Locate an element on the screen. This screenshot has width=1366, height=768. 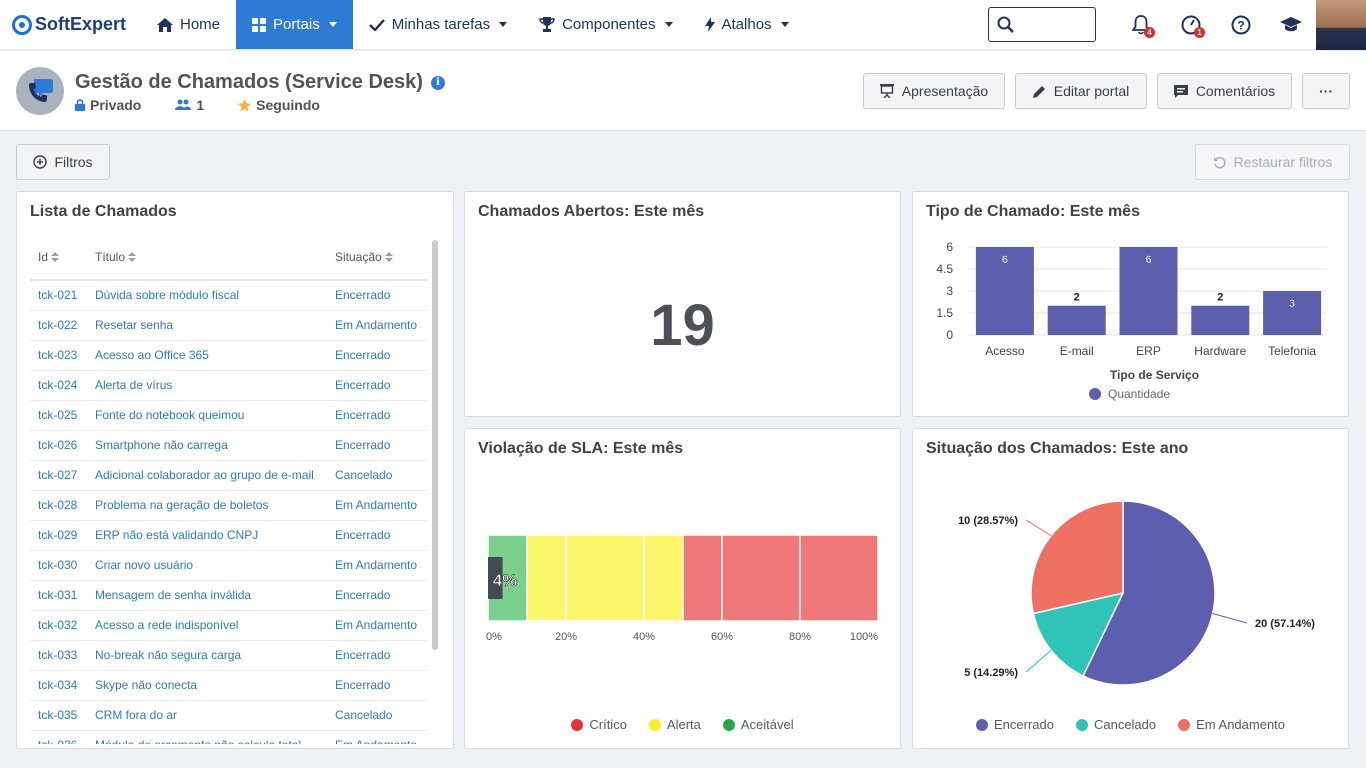
table-row: tck-034 Skype não conecta Encerrado is located at coordinates (228, 685).